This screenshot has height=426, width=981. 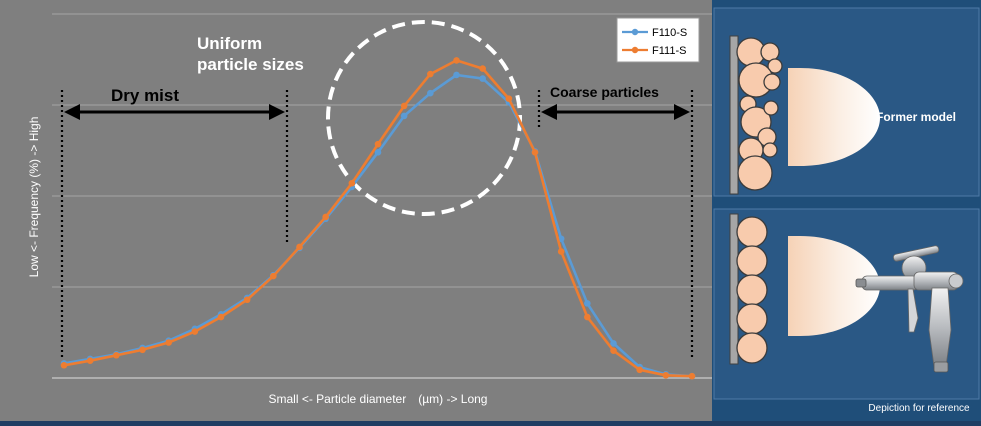 I want to click on former-substrate-plate, so click(x=734, y=115).